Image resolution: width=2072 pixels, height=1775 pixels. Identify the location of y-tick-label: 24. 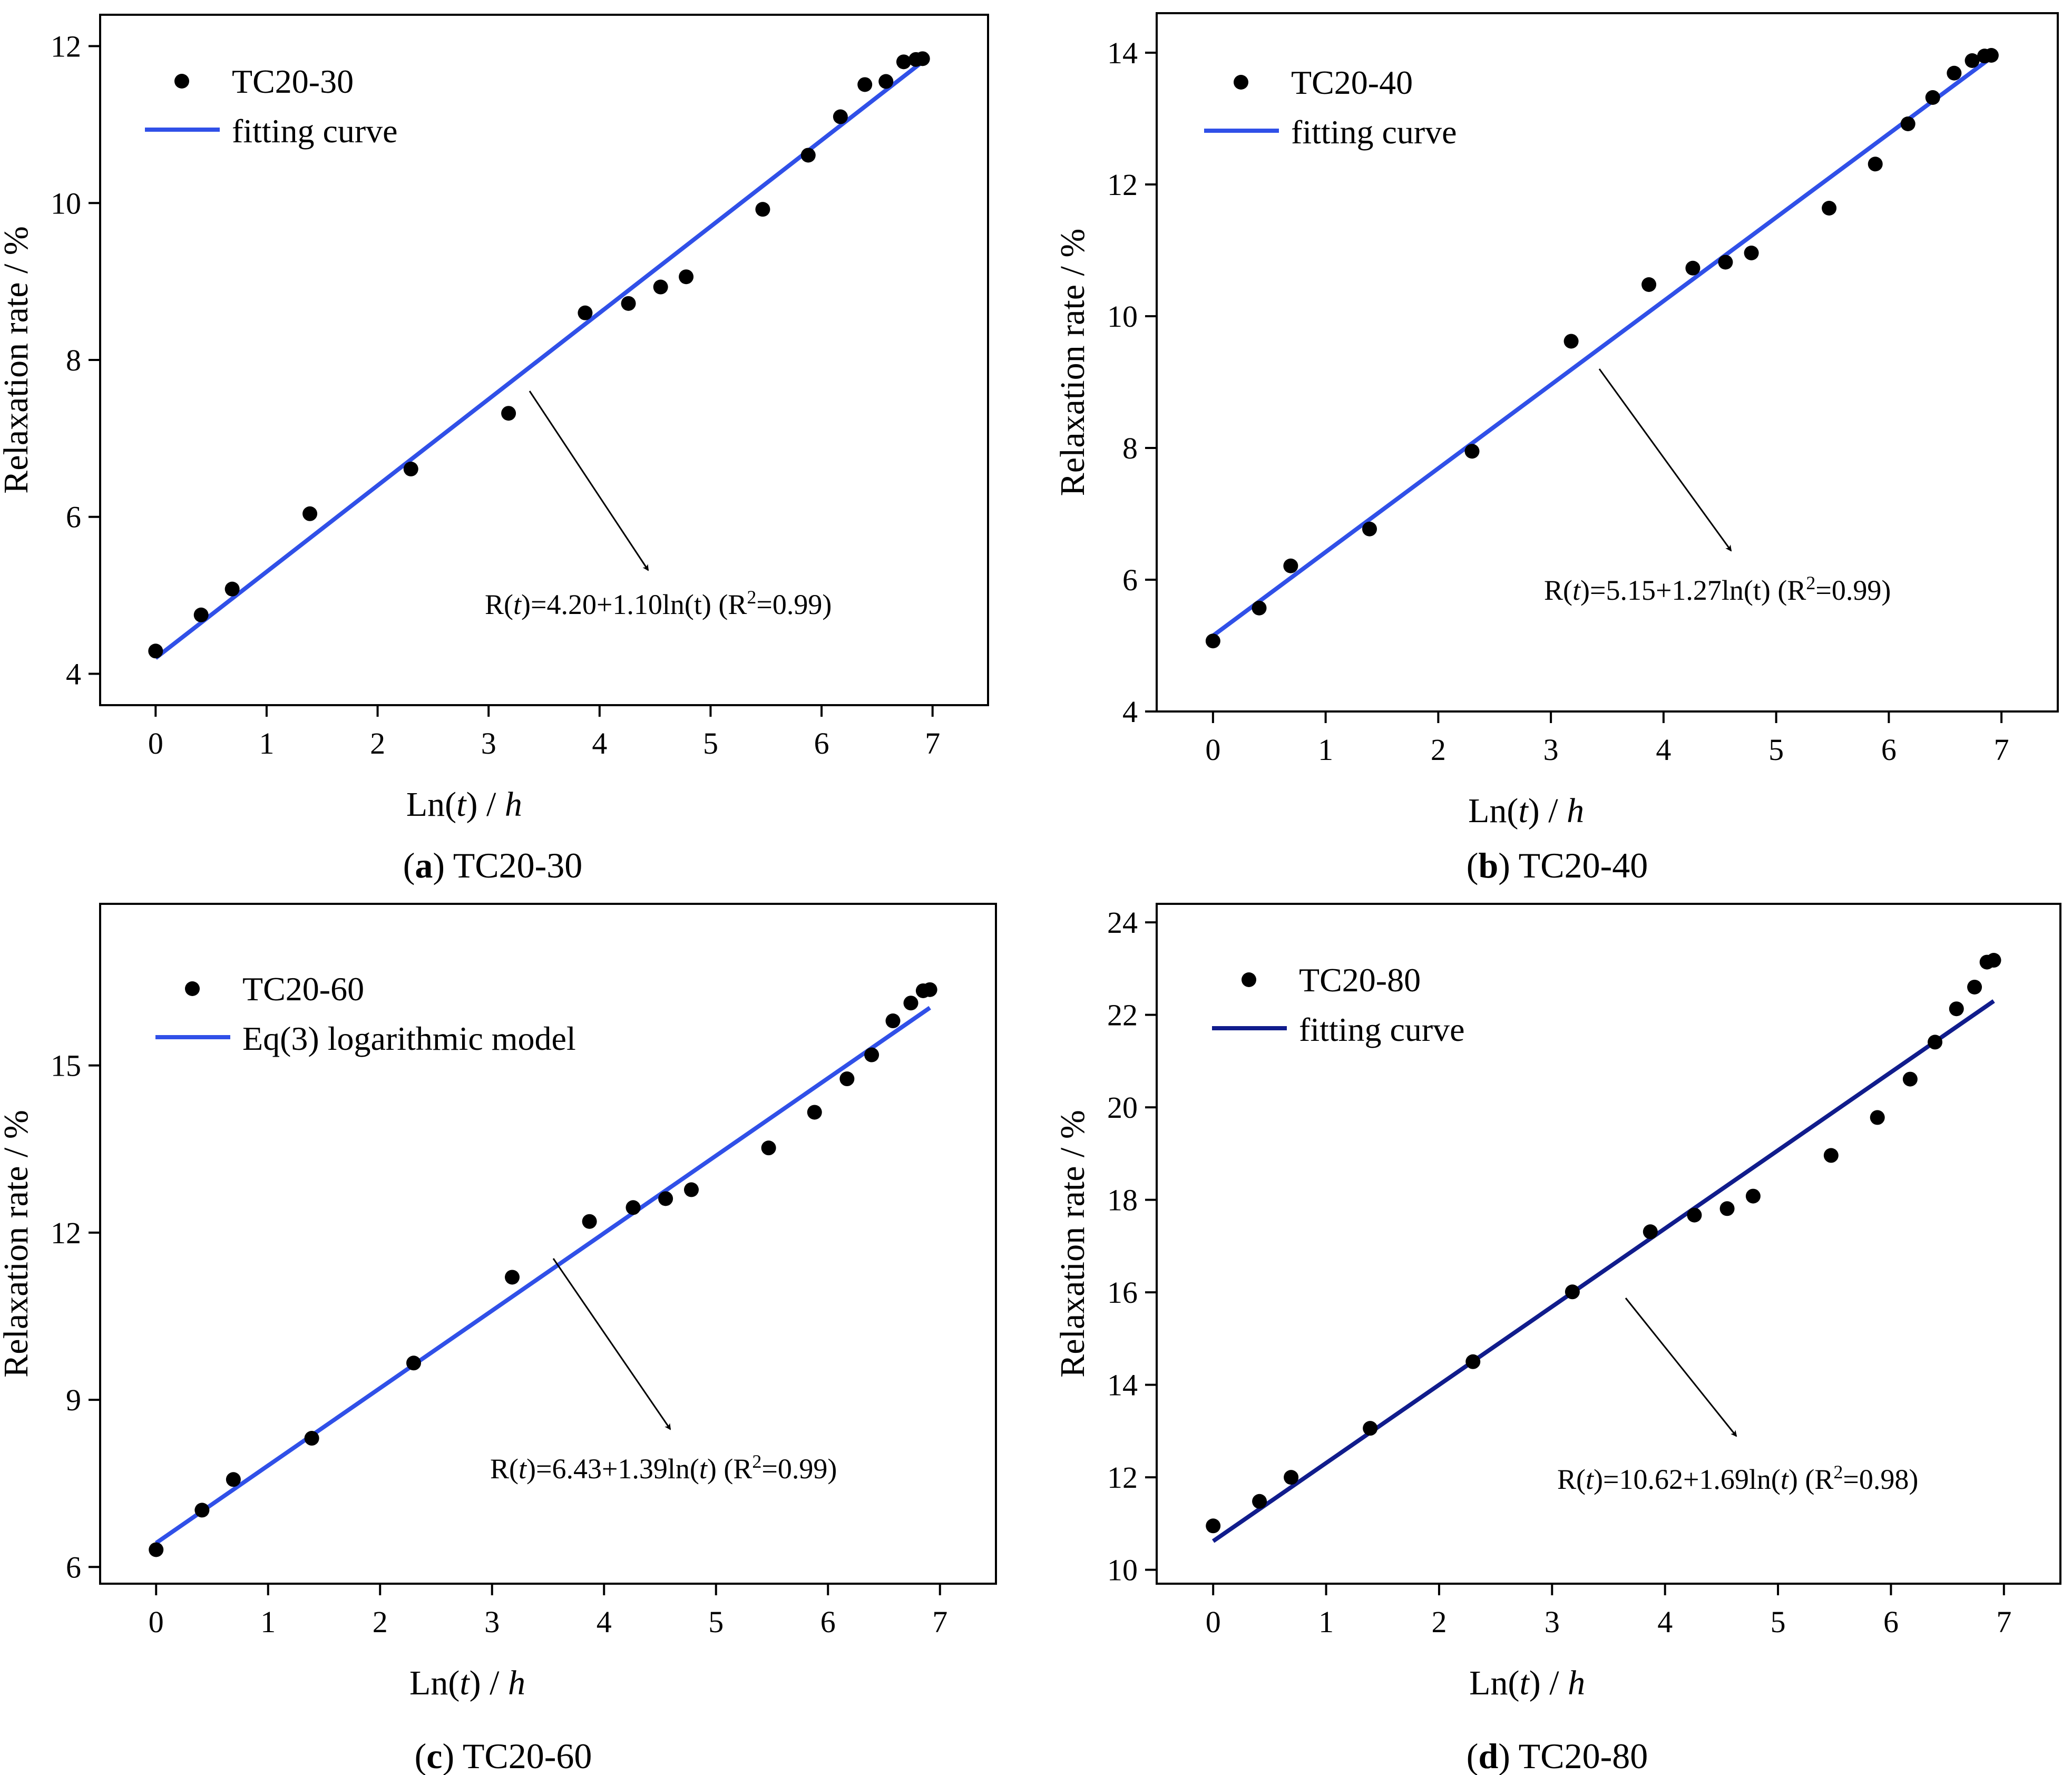
(1122, 922).